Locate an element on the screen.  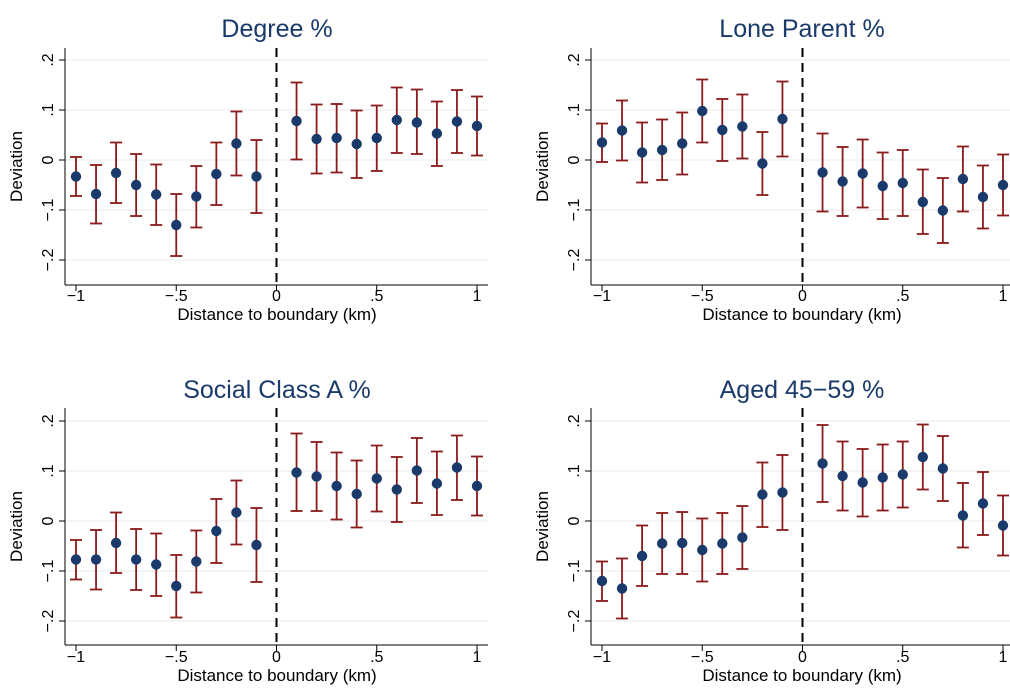
x-tick-label: 1 is located at coordinates (1003, 657).